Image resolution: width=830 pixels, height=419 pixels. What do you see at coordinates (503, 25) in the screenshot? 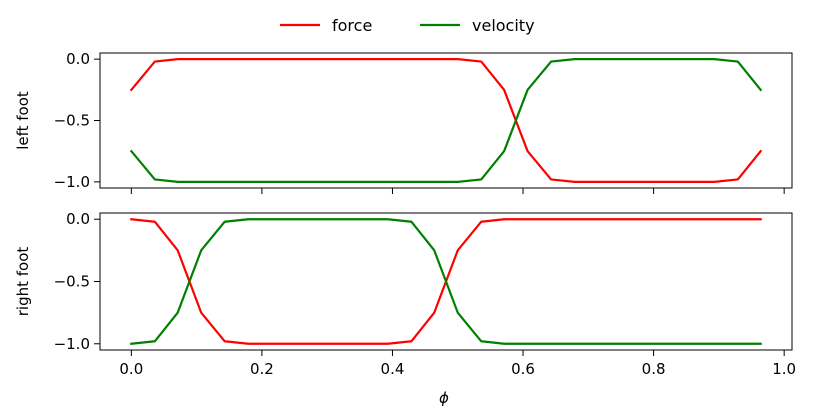
I see `legend-velocity-label: velocity` at bounding box center [503, 25].